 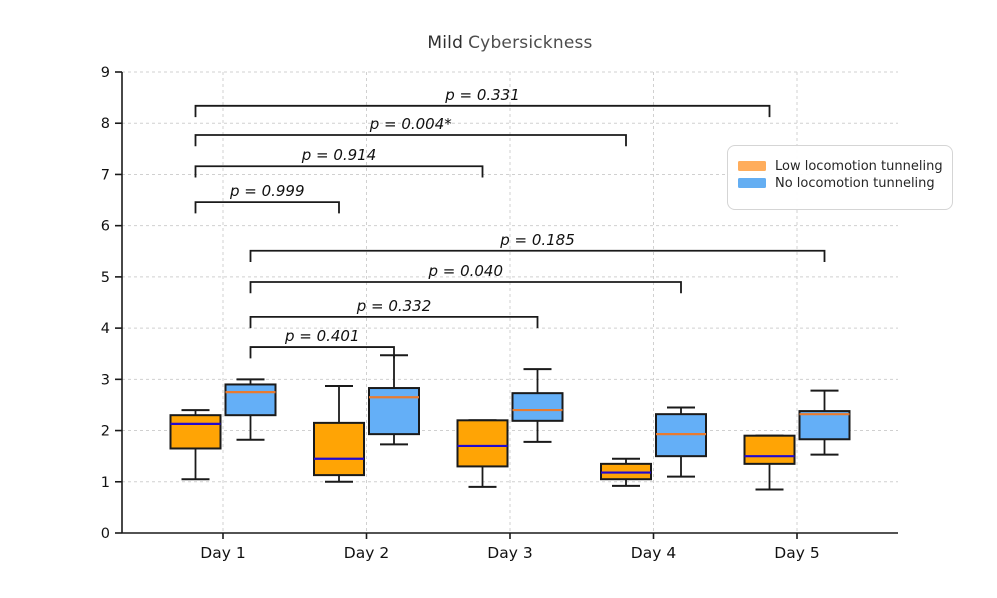 I want to click on x-tick-label: Day 4, so click(x=653, y=553).